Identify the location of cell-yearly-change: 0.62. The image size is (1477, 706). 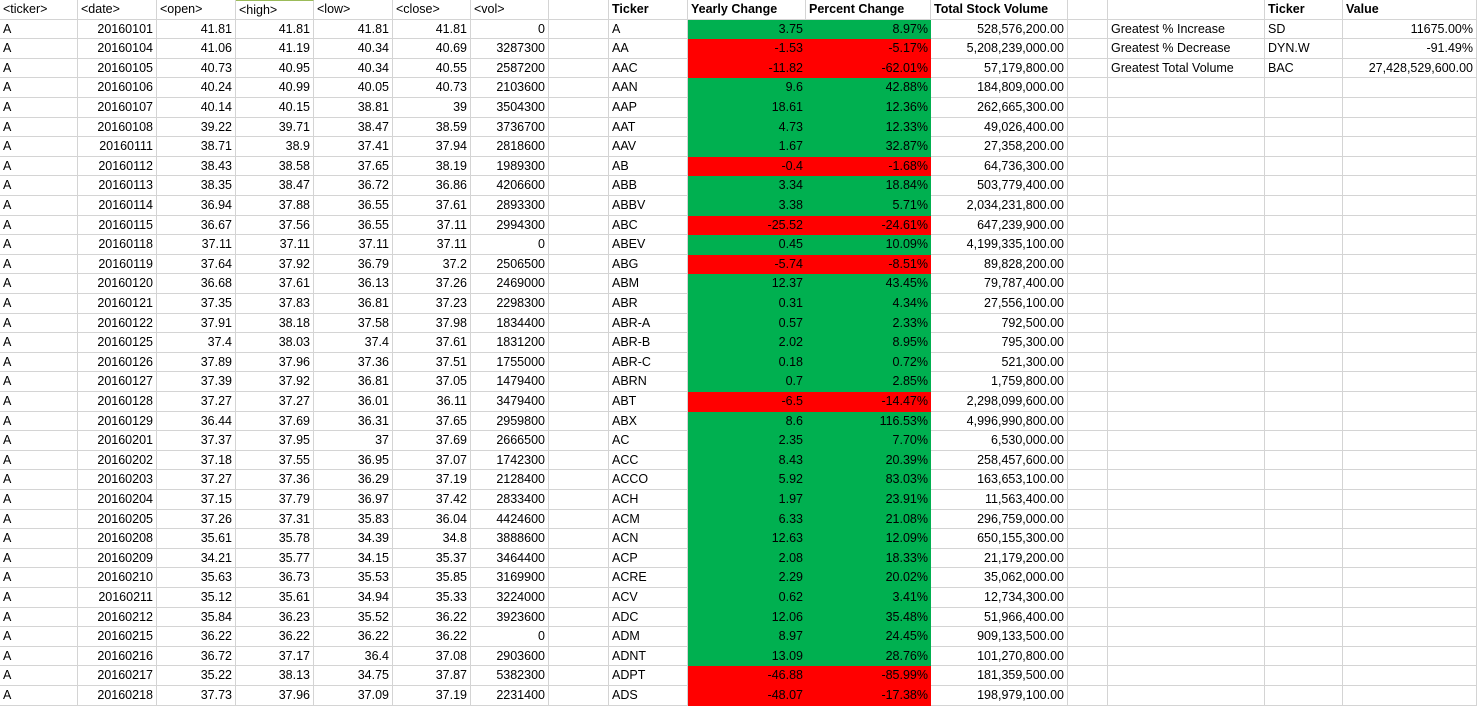
(747, 598).